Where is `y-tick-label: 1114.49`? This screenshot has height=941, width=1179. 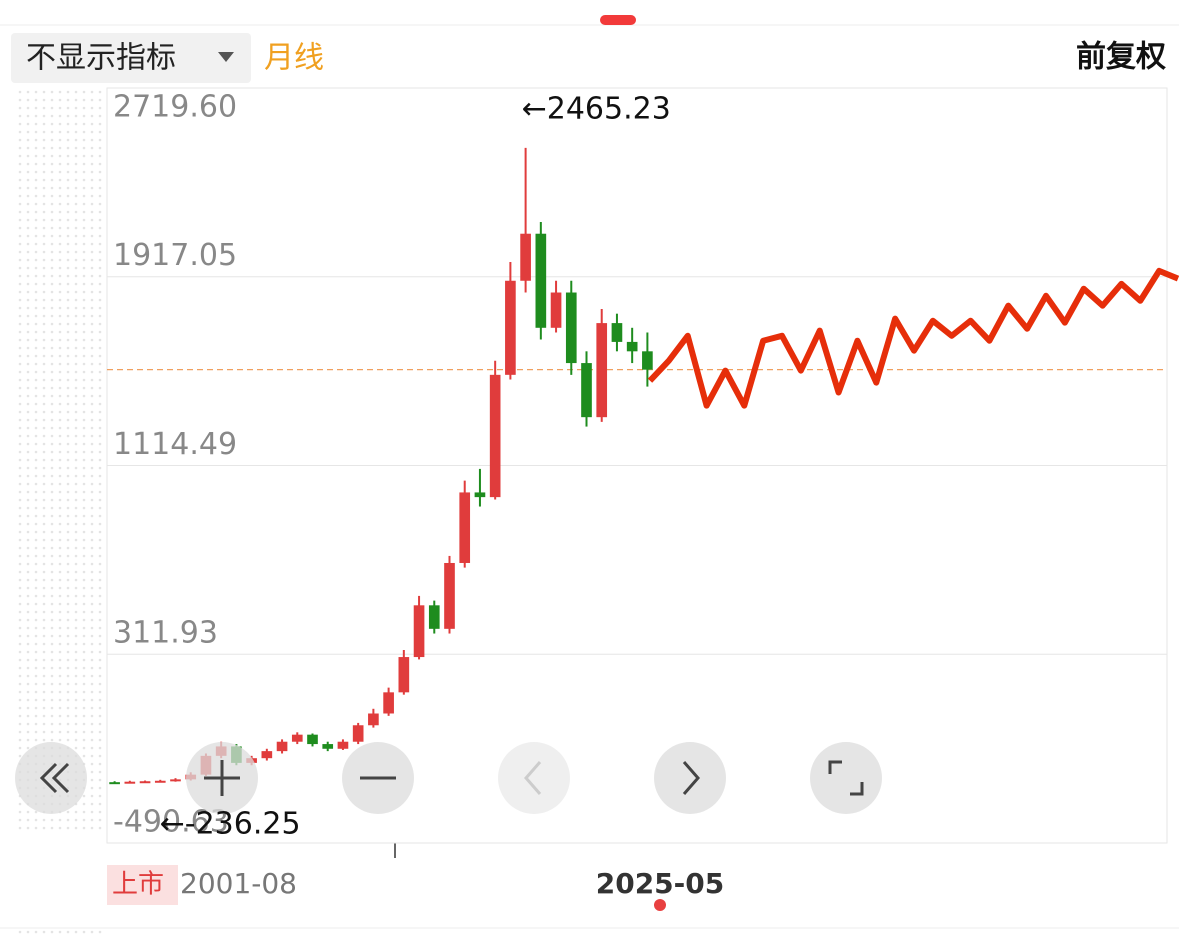
y-tick-label: 1114.49 is located at coordinates (175, 444).